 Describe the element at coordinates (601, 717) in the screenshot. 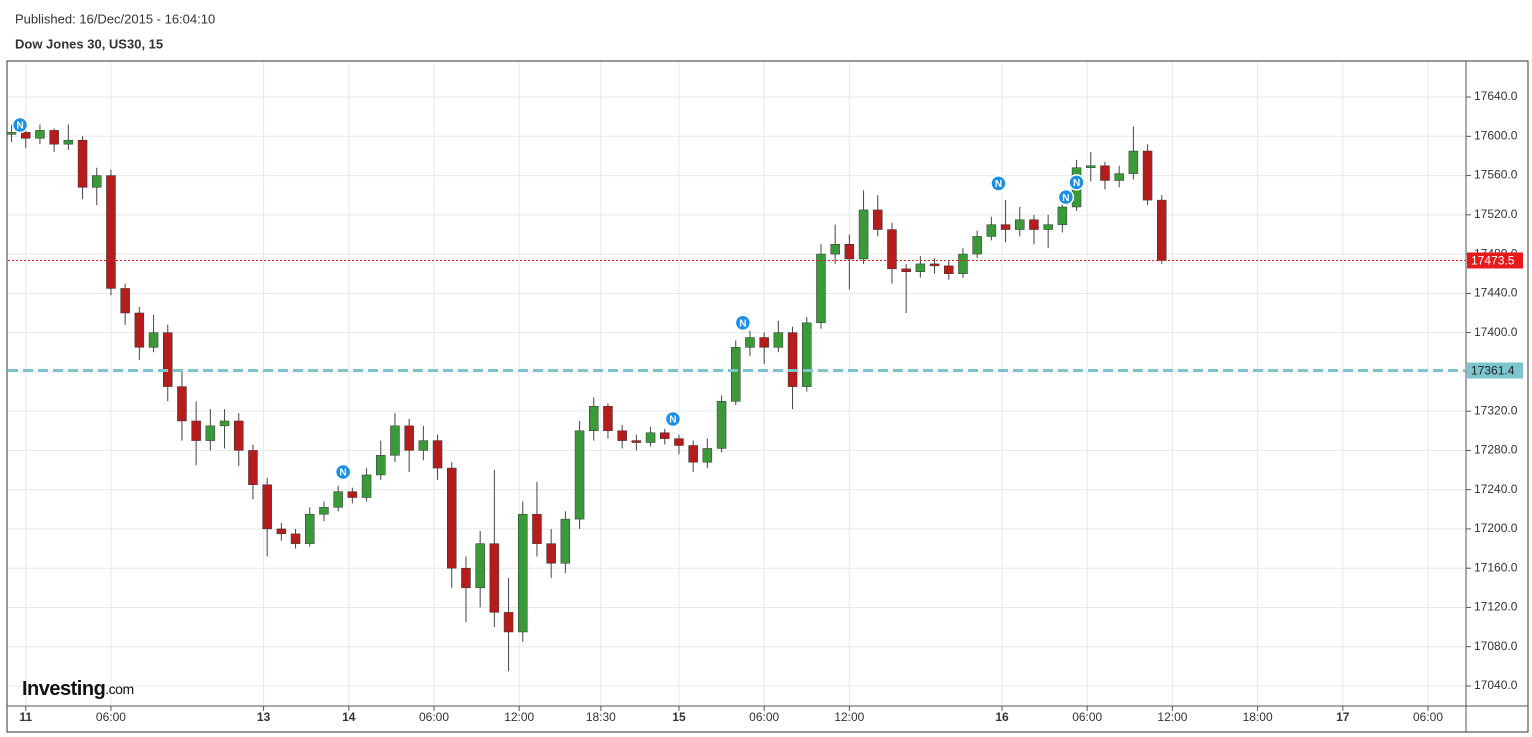

I see `x-tick-label: 18:30` at that location.